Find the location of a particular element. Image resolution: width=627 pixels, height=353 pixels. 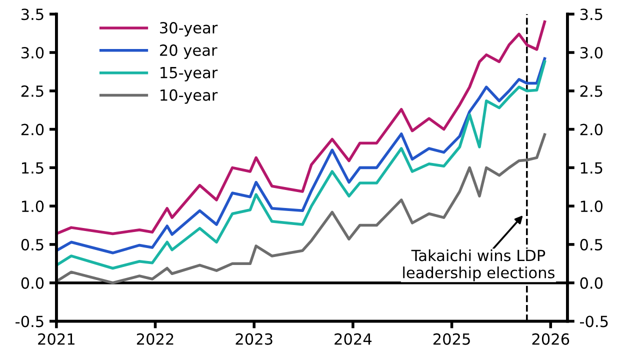

y-tick-label: 1.5 is located at coordinates (33, 168).